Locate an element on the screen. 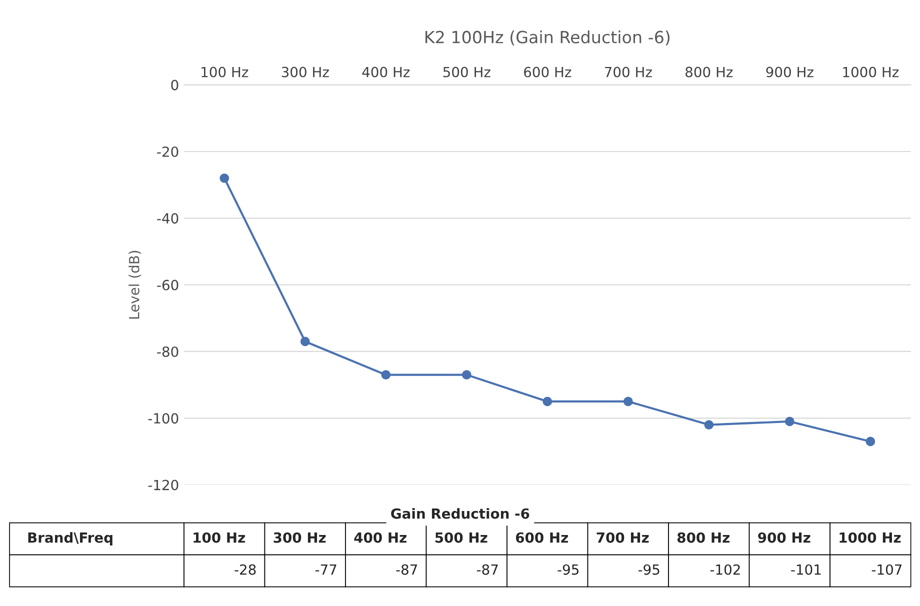 This screenshot has height=606, width=920. x-tick-label: 900 Hz is located at coordinates (790, 72).